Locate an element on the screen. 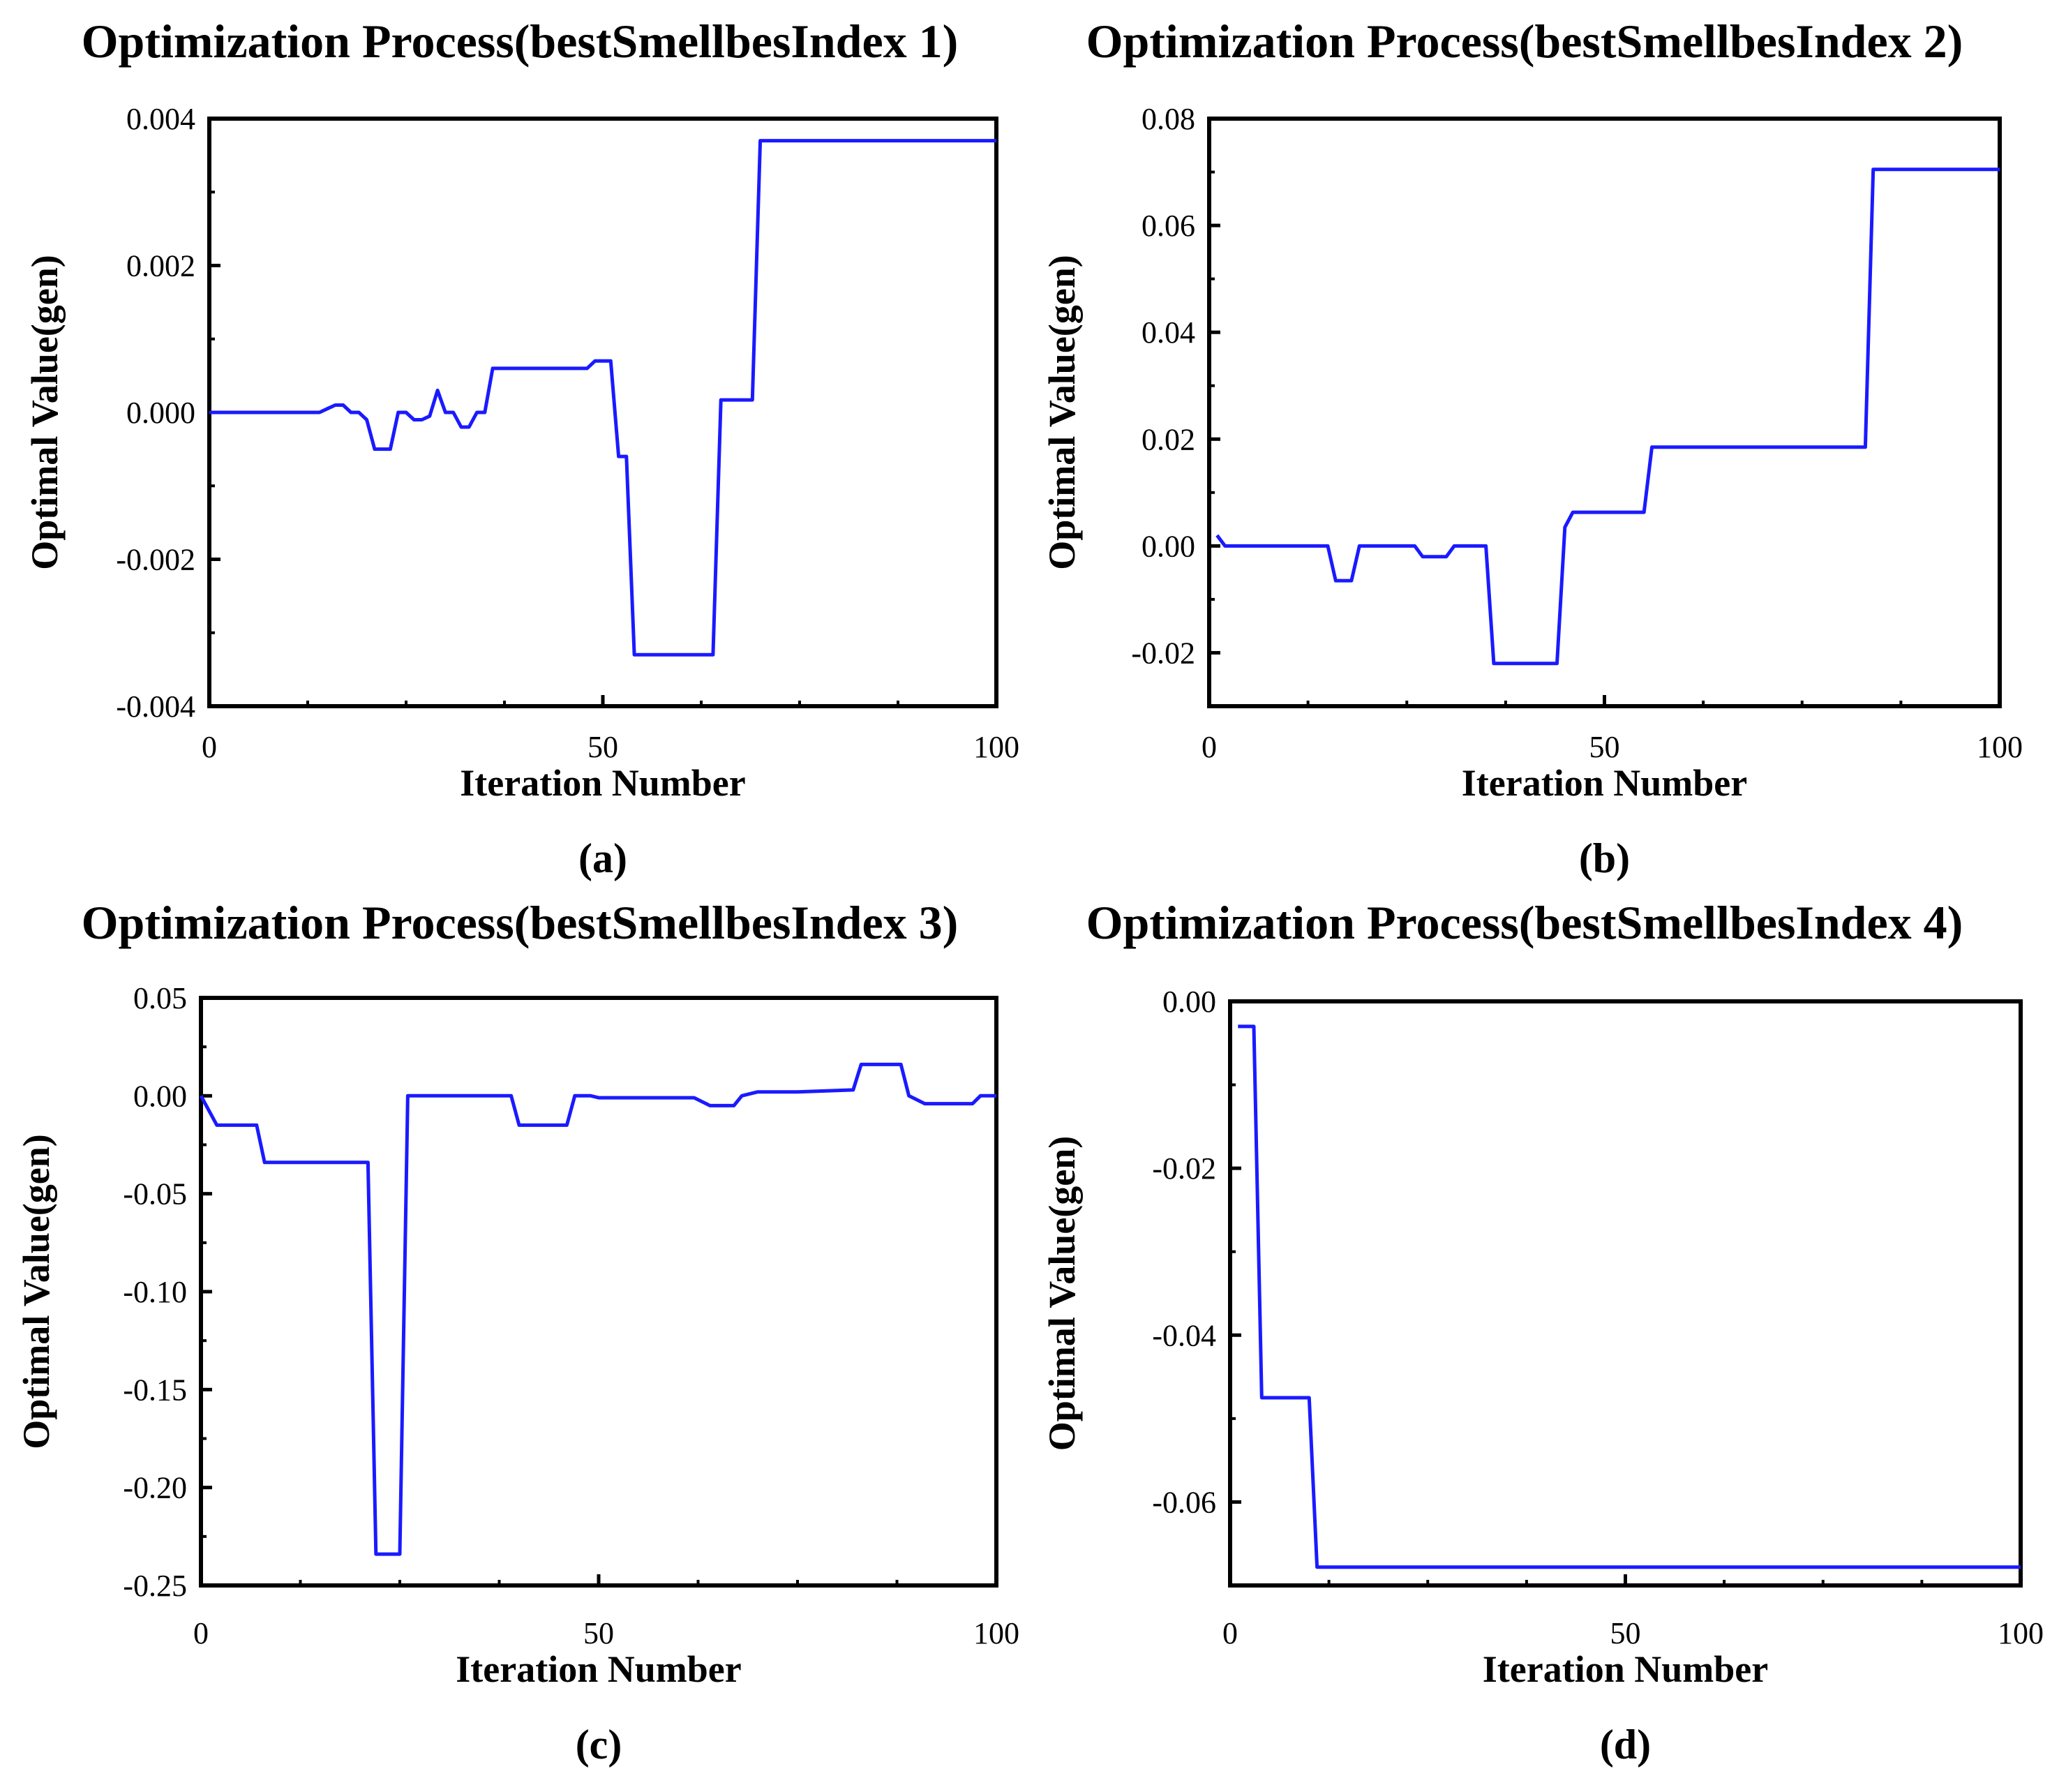 The image size is (2066, 1792). panel-label: (a) is located at coordinates (602, 858).